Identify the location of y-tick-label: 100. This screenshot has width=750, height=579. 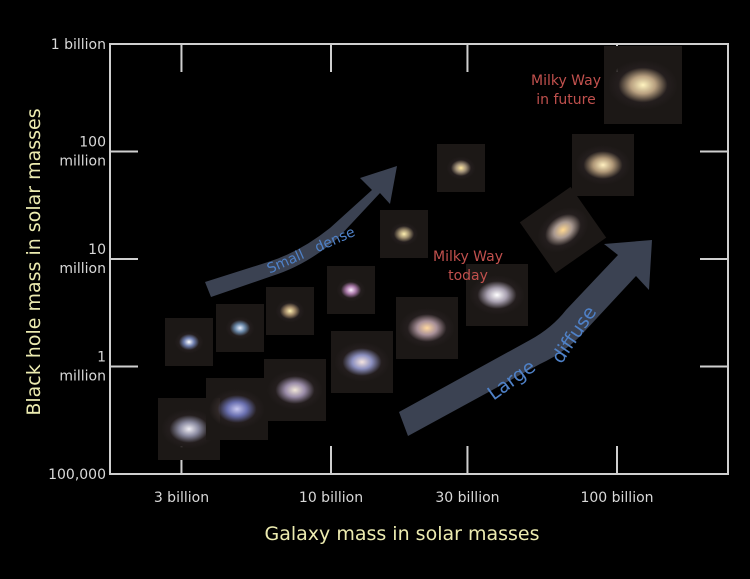
(92, 143).